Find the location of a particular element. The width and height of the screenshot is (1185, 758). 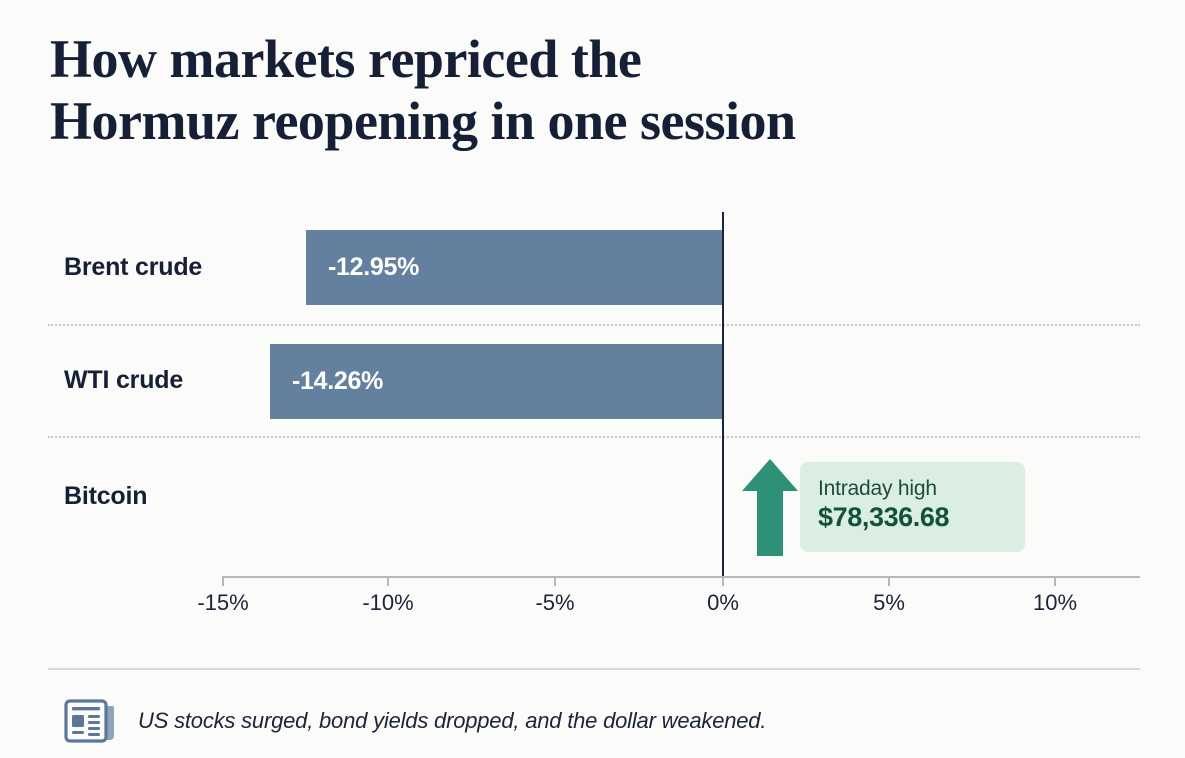

intraday-high-callout: Intraday high $78,336.68 is located at coordinates (912, 507).